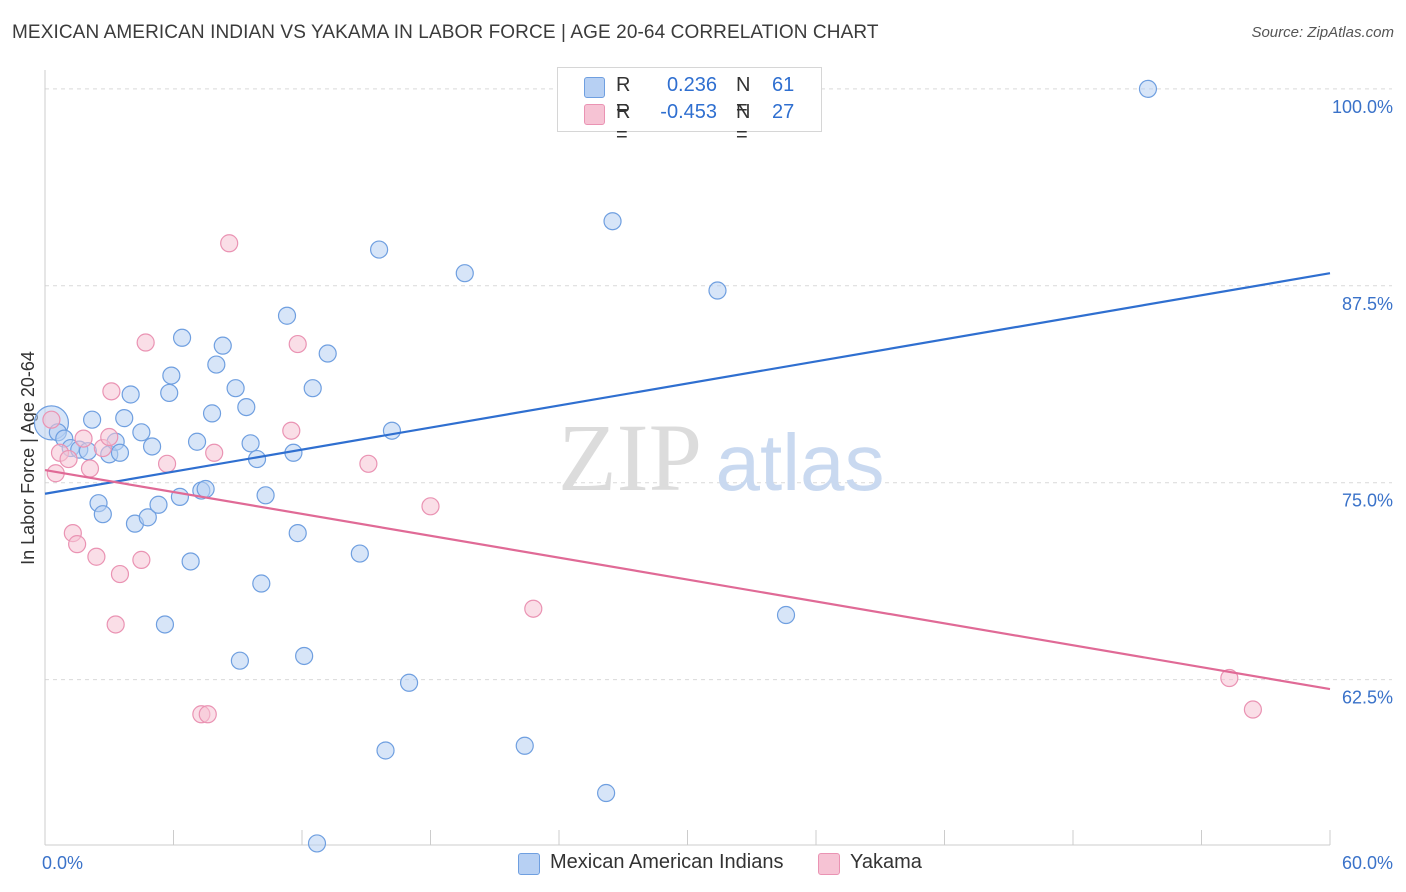 The width and height of the screenshot is (1406, 892). What do you see at coordinates (1367, 501) in the screenshot?
I see `y-tick-label: 75.0%` at bounding box center [1367, 501].